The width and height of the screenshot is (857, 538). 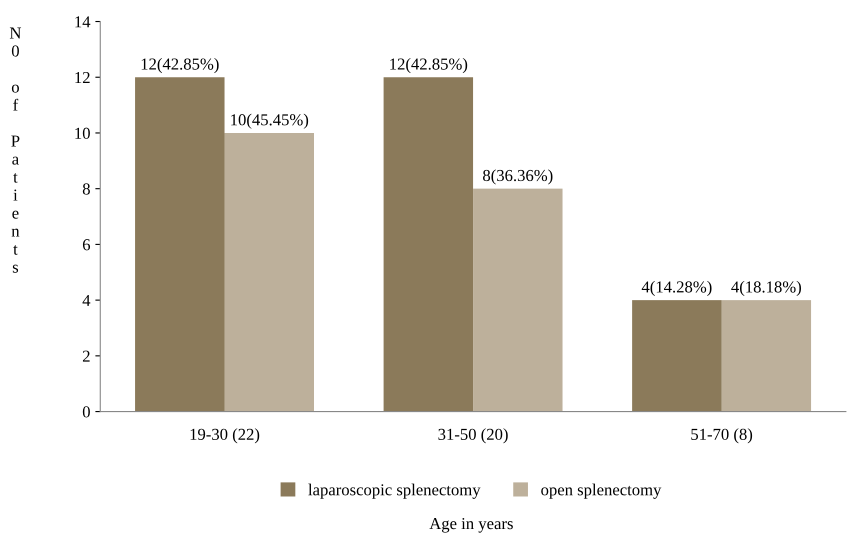 I want to click on data-label: 4(14.28%), so click(x=677, y=288).